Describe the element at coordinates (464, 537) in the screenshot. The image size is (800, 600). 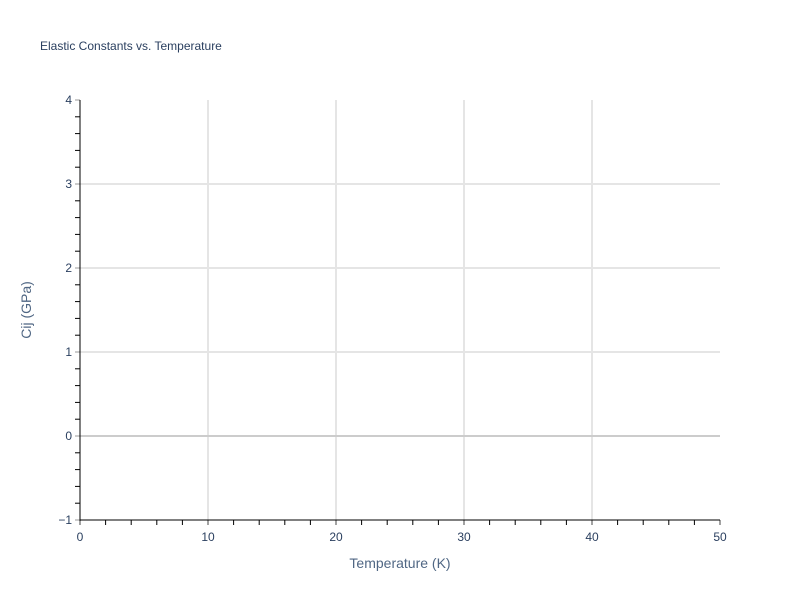
I see `x-tick-label: 30` at that location.